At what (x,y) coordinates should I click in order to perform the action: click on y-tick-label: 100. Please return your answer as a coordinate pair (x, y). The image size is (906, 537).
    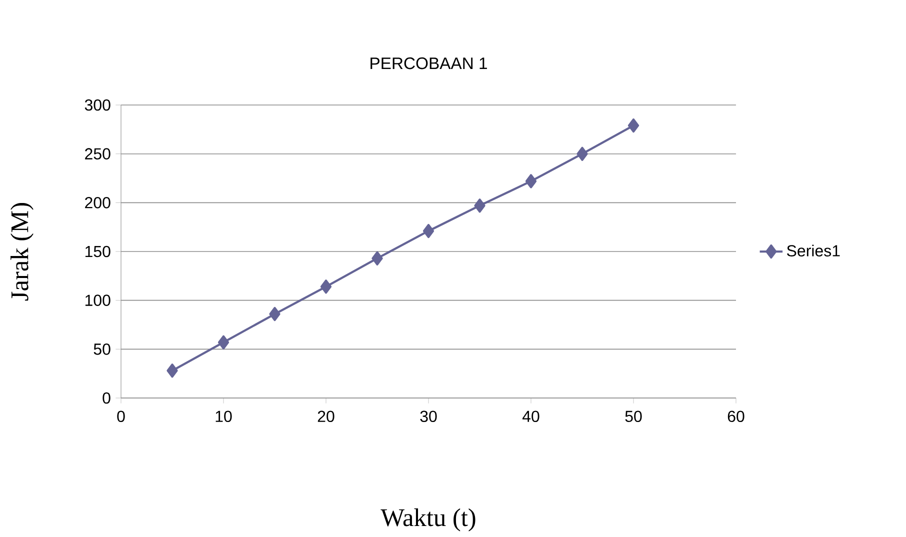
    Looking at the image, I should click on (97, 300).